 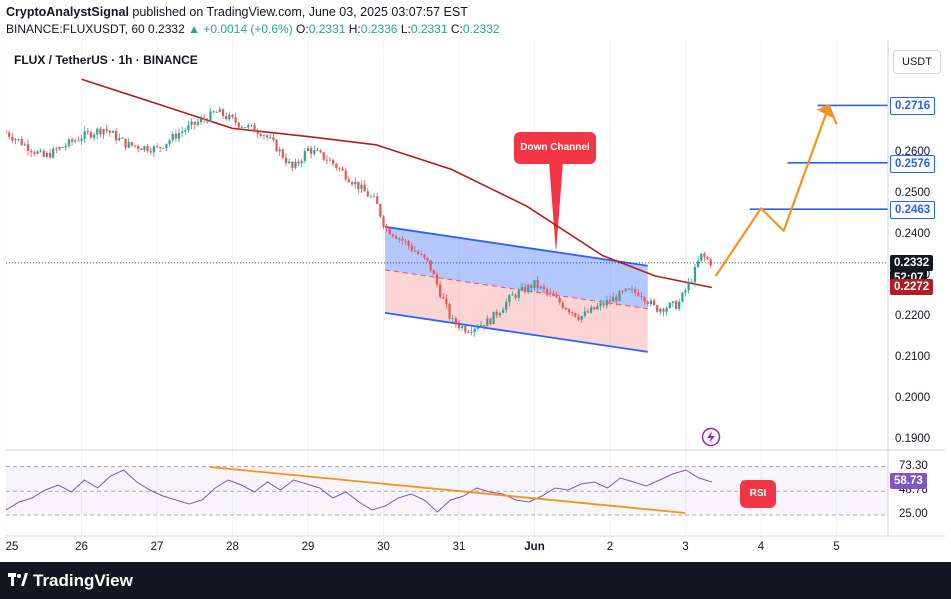 I want to click on low-label: L:, so click(x=405, y=29).